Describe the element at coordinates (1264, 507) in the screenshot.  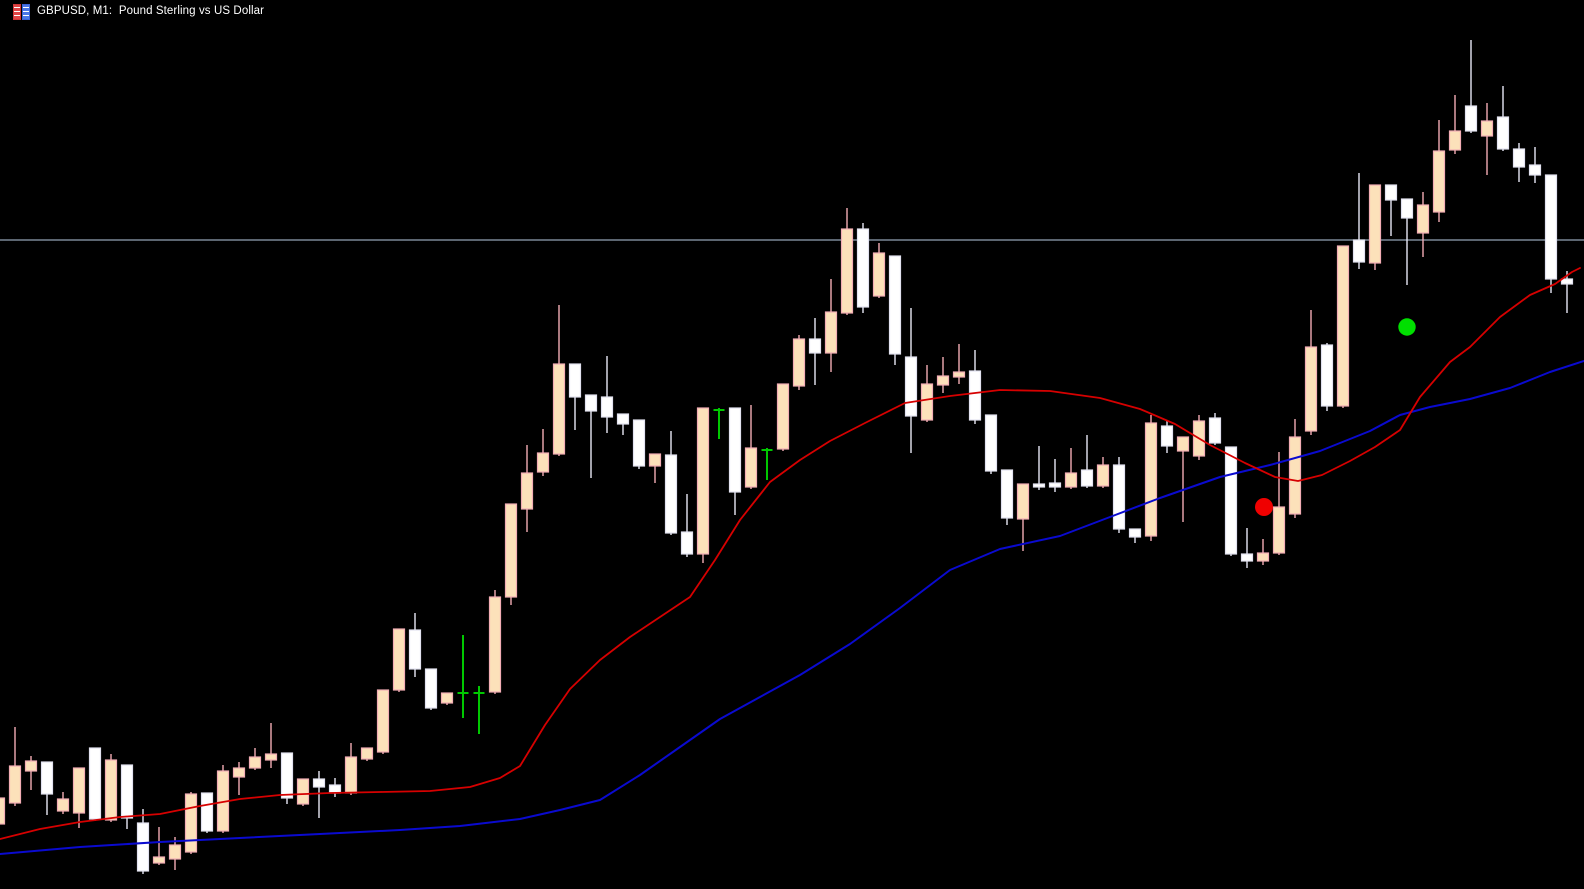
I see `sell-signal-dot` at that location.